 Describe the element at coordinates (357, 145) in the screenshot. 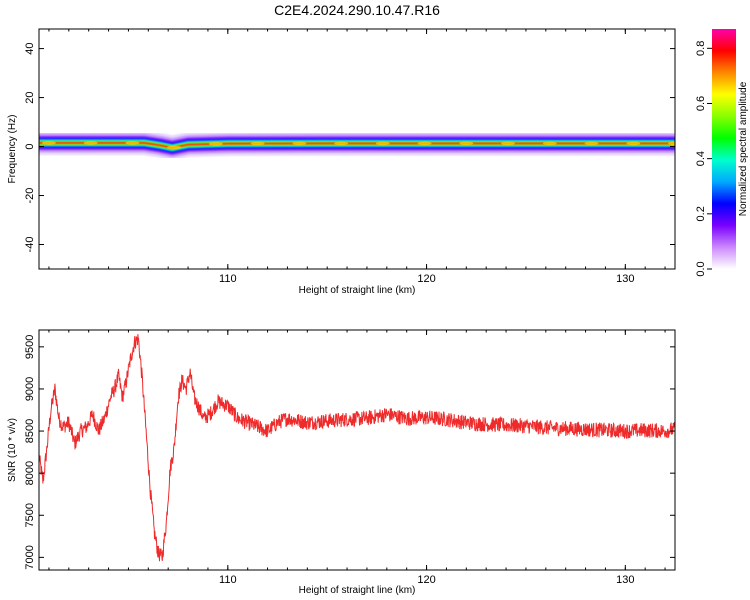

I see `spectrogram-band` at that location.